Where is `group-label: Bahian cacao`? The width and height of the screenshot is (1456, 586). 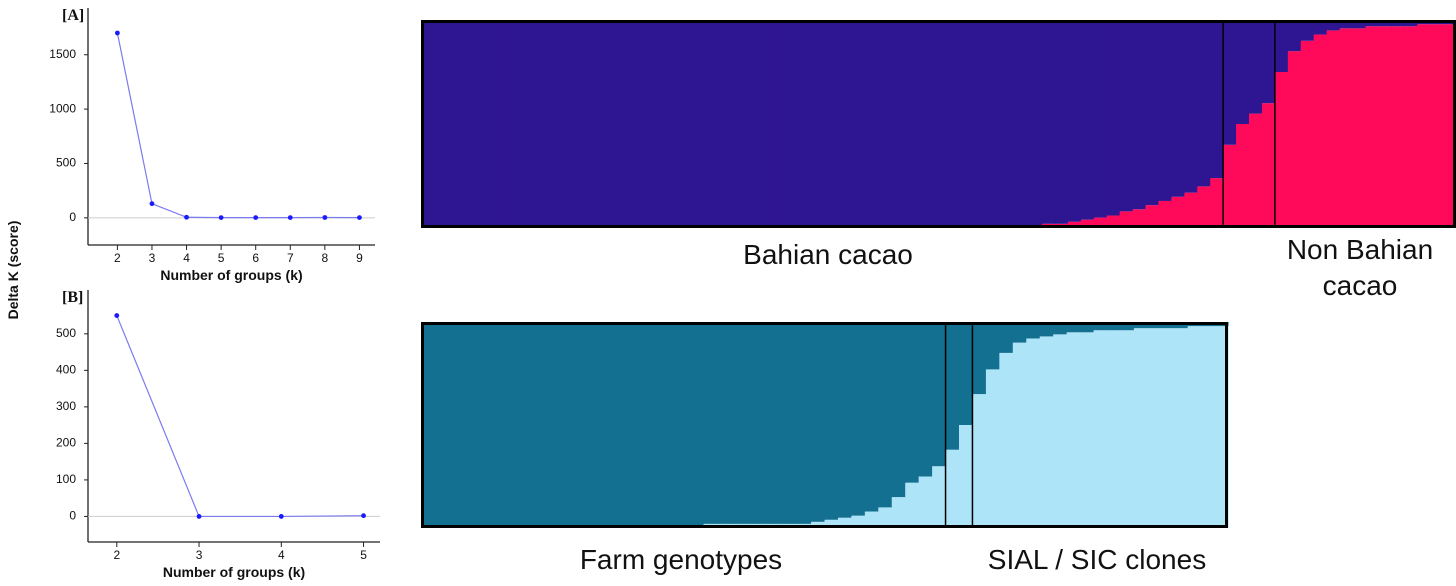
group-label: Bahian cacao is located at coordinates (828, 254).